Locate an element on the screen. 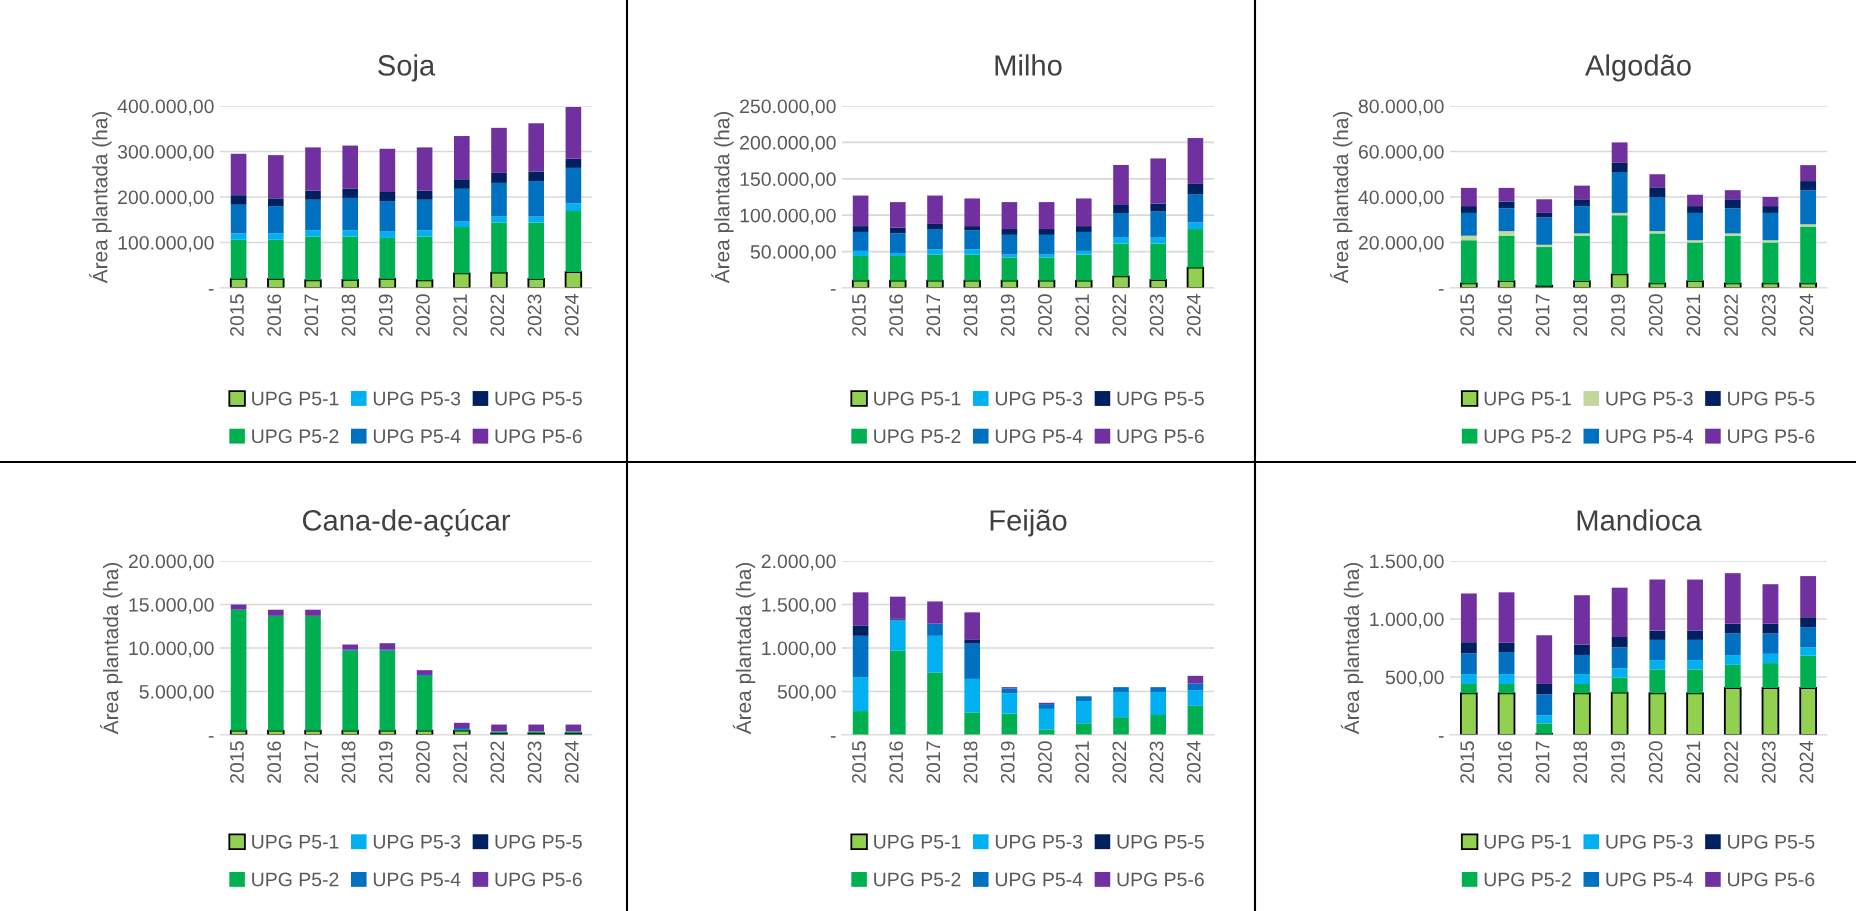  y-tick-label: 100.000,00 is located at coordinates (788, 216).